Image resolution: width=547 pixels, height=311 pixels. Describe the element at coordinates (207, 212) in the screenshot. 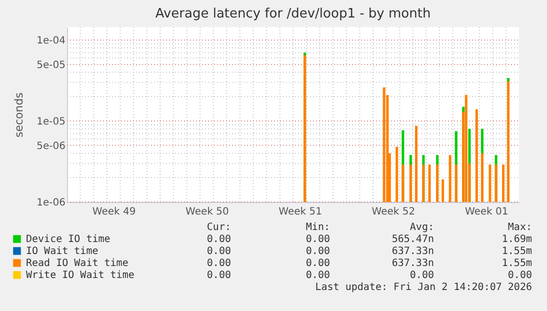

I see `x-tick-label: Week 50` at that location.